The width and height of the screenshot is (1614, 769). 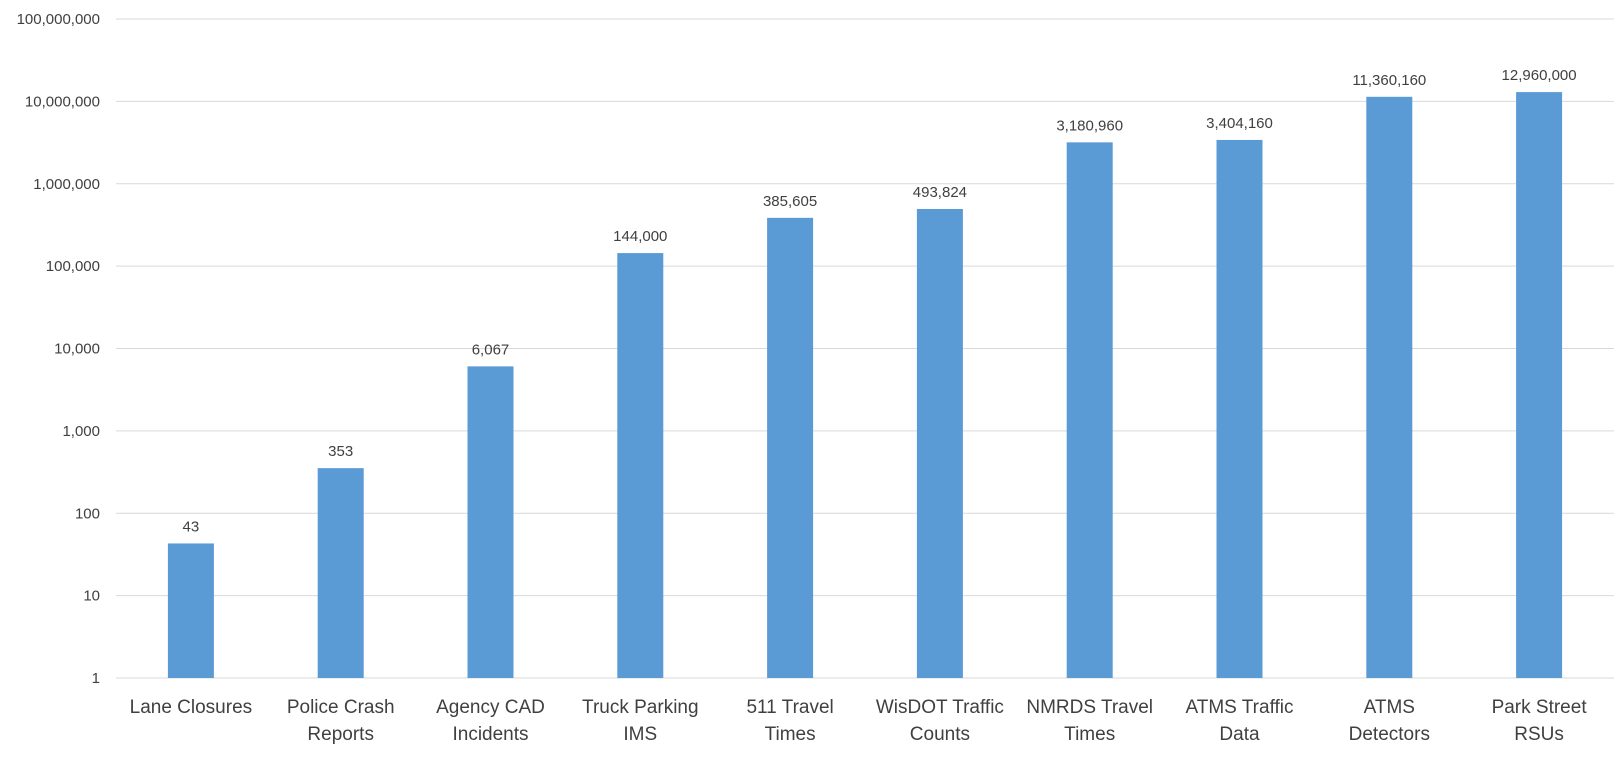 I want to click on category-label: Incidents, so click(x=490, y=734).